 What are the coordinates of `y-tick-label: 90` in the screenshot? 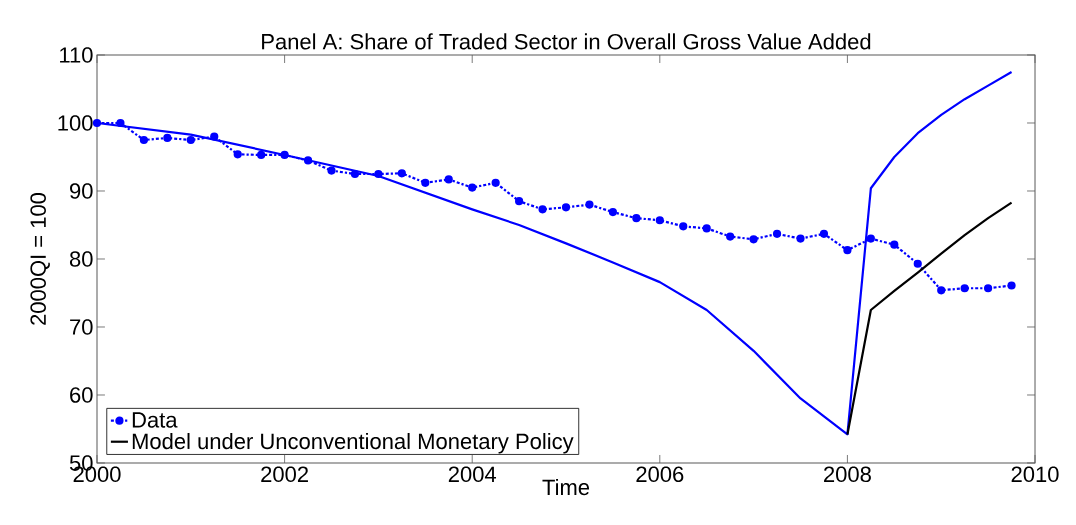 It's located at (81, 191).